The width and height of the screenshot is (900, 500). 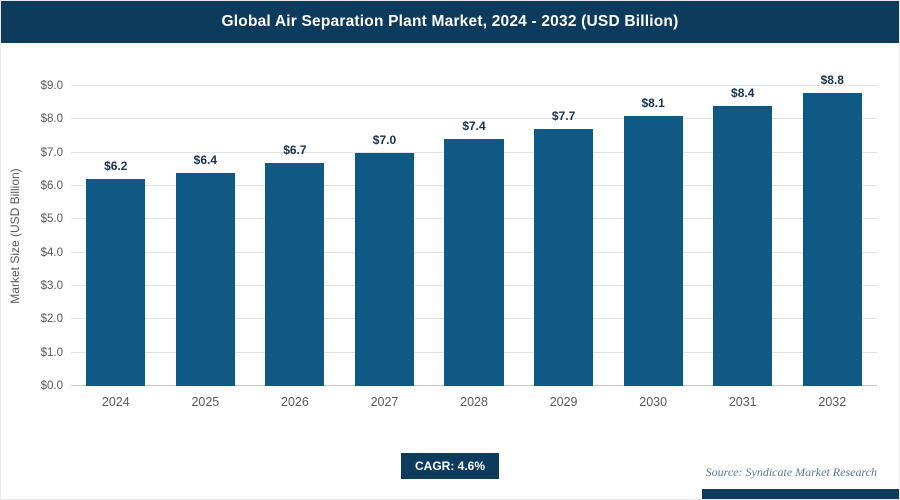 I want to click on bar-value-label: $8.4, so click(x=743, y=93).